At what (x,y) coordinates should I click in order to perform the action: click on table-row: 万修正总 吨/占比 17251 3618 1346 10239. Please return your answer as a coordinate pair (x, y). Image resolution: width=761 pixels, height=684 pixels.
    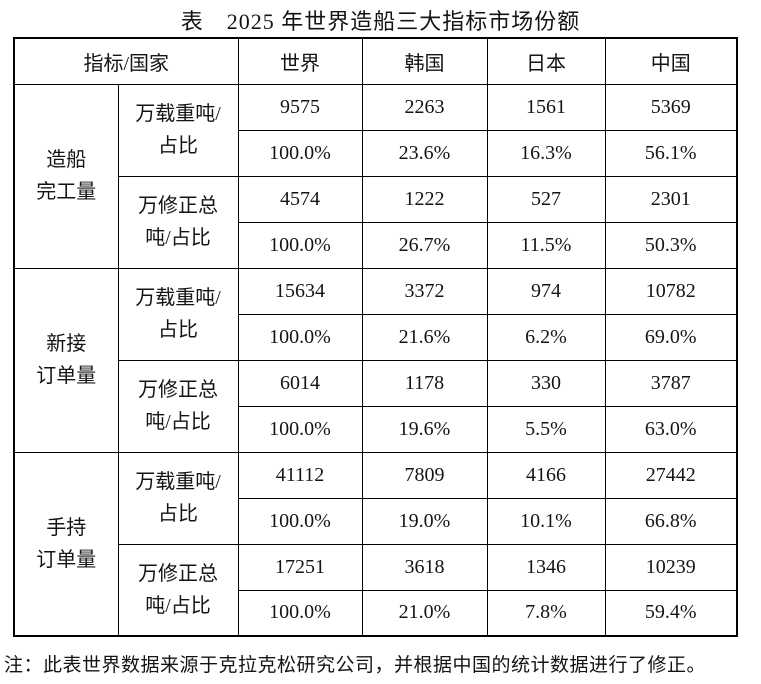
    Looking at the image, I should click on (376, 590).